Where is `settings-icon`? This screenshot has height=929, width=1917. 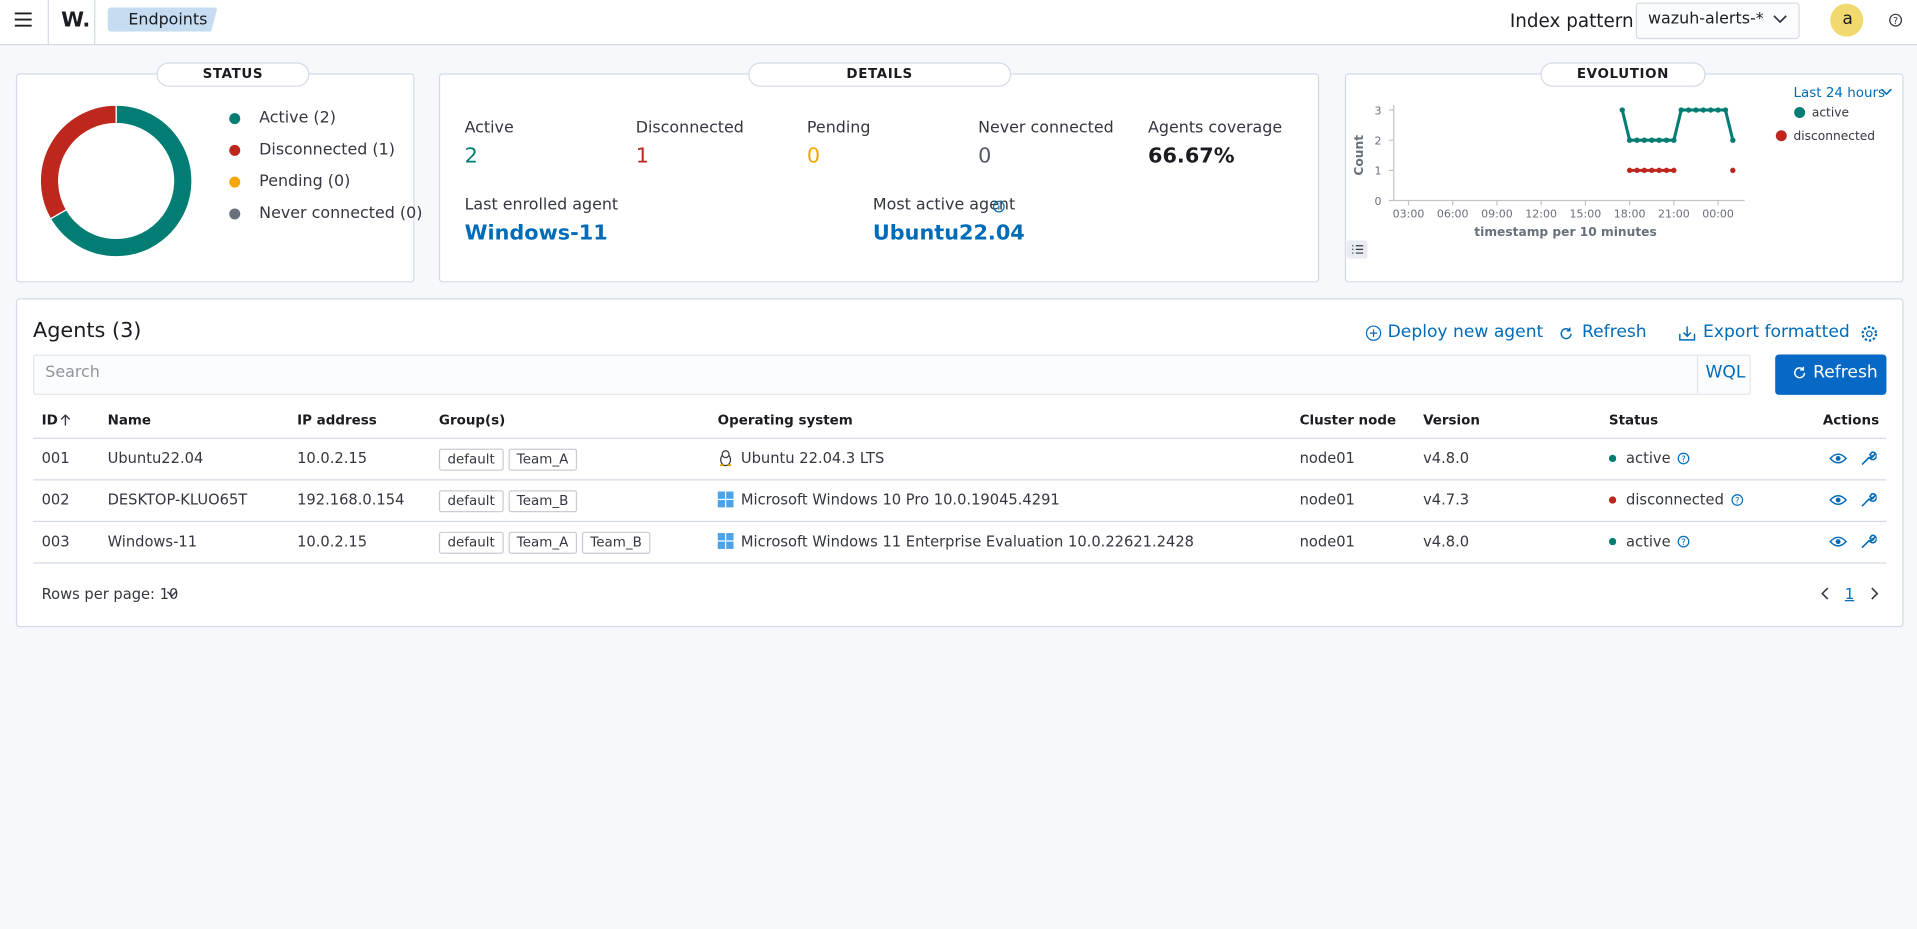 settings-icon is located at coordinates (1869, 333).